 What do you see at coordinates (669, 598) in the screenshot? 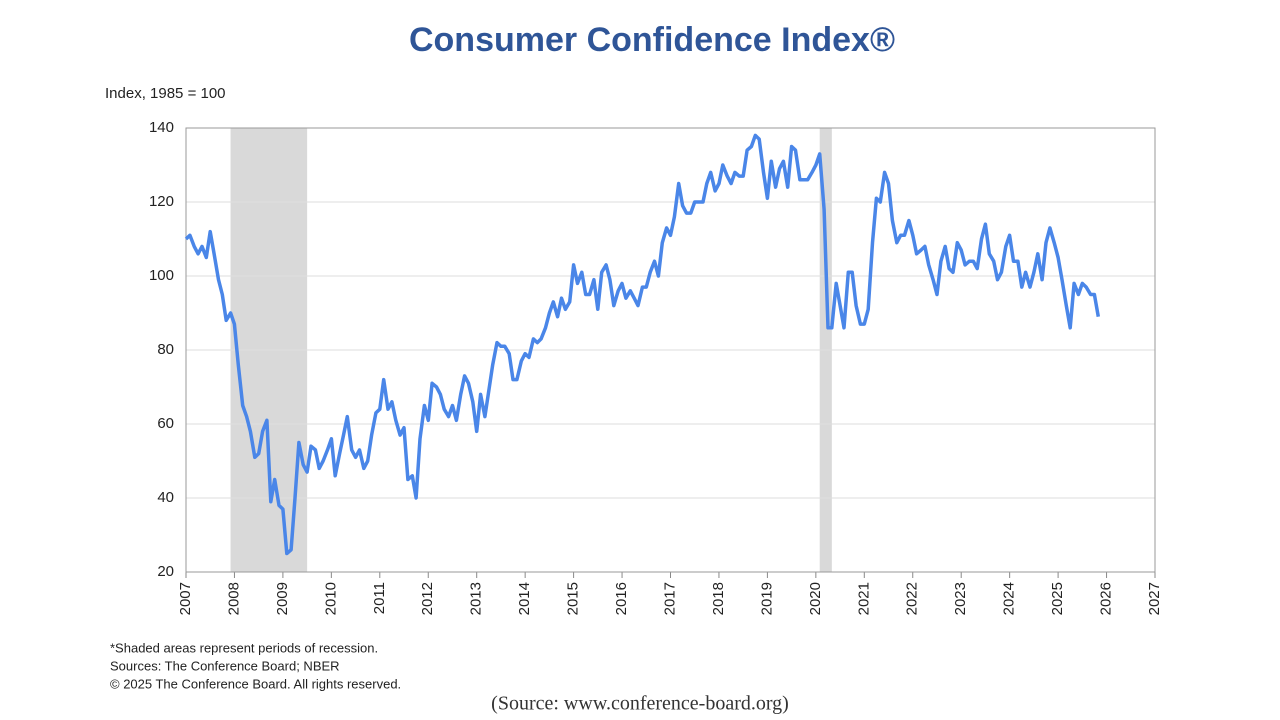
I see `x-tick-label: 2017` at bounding box center [669, 598].